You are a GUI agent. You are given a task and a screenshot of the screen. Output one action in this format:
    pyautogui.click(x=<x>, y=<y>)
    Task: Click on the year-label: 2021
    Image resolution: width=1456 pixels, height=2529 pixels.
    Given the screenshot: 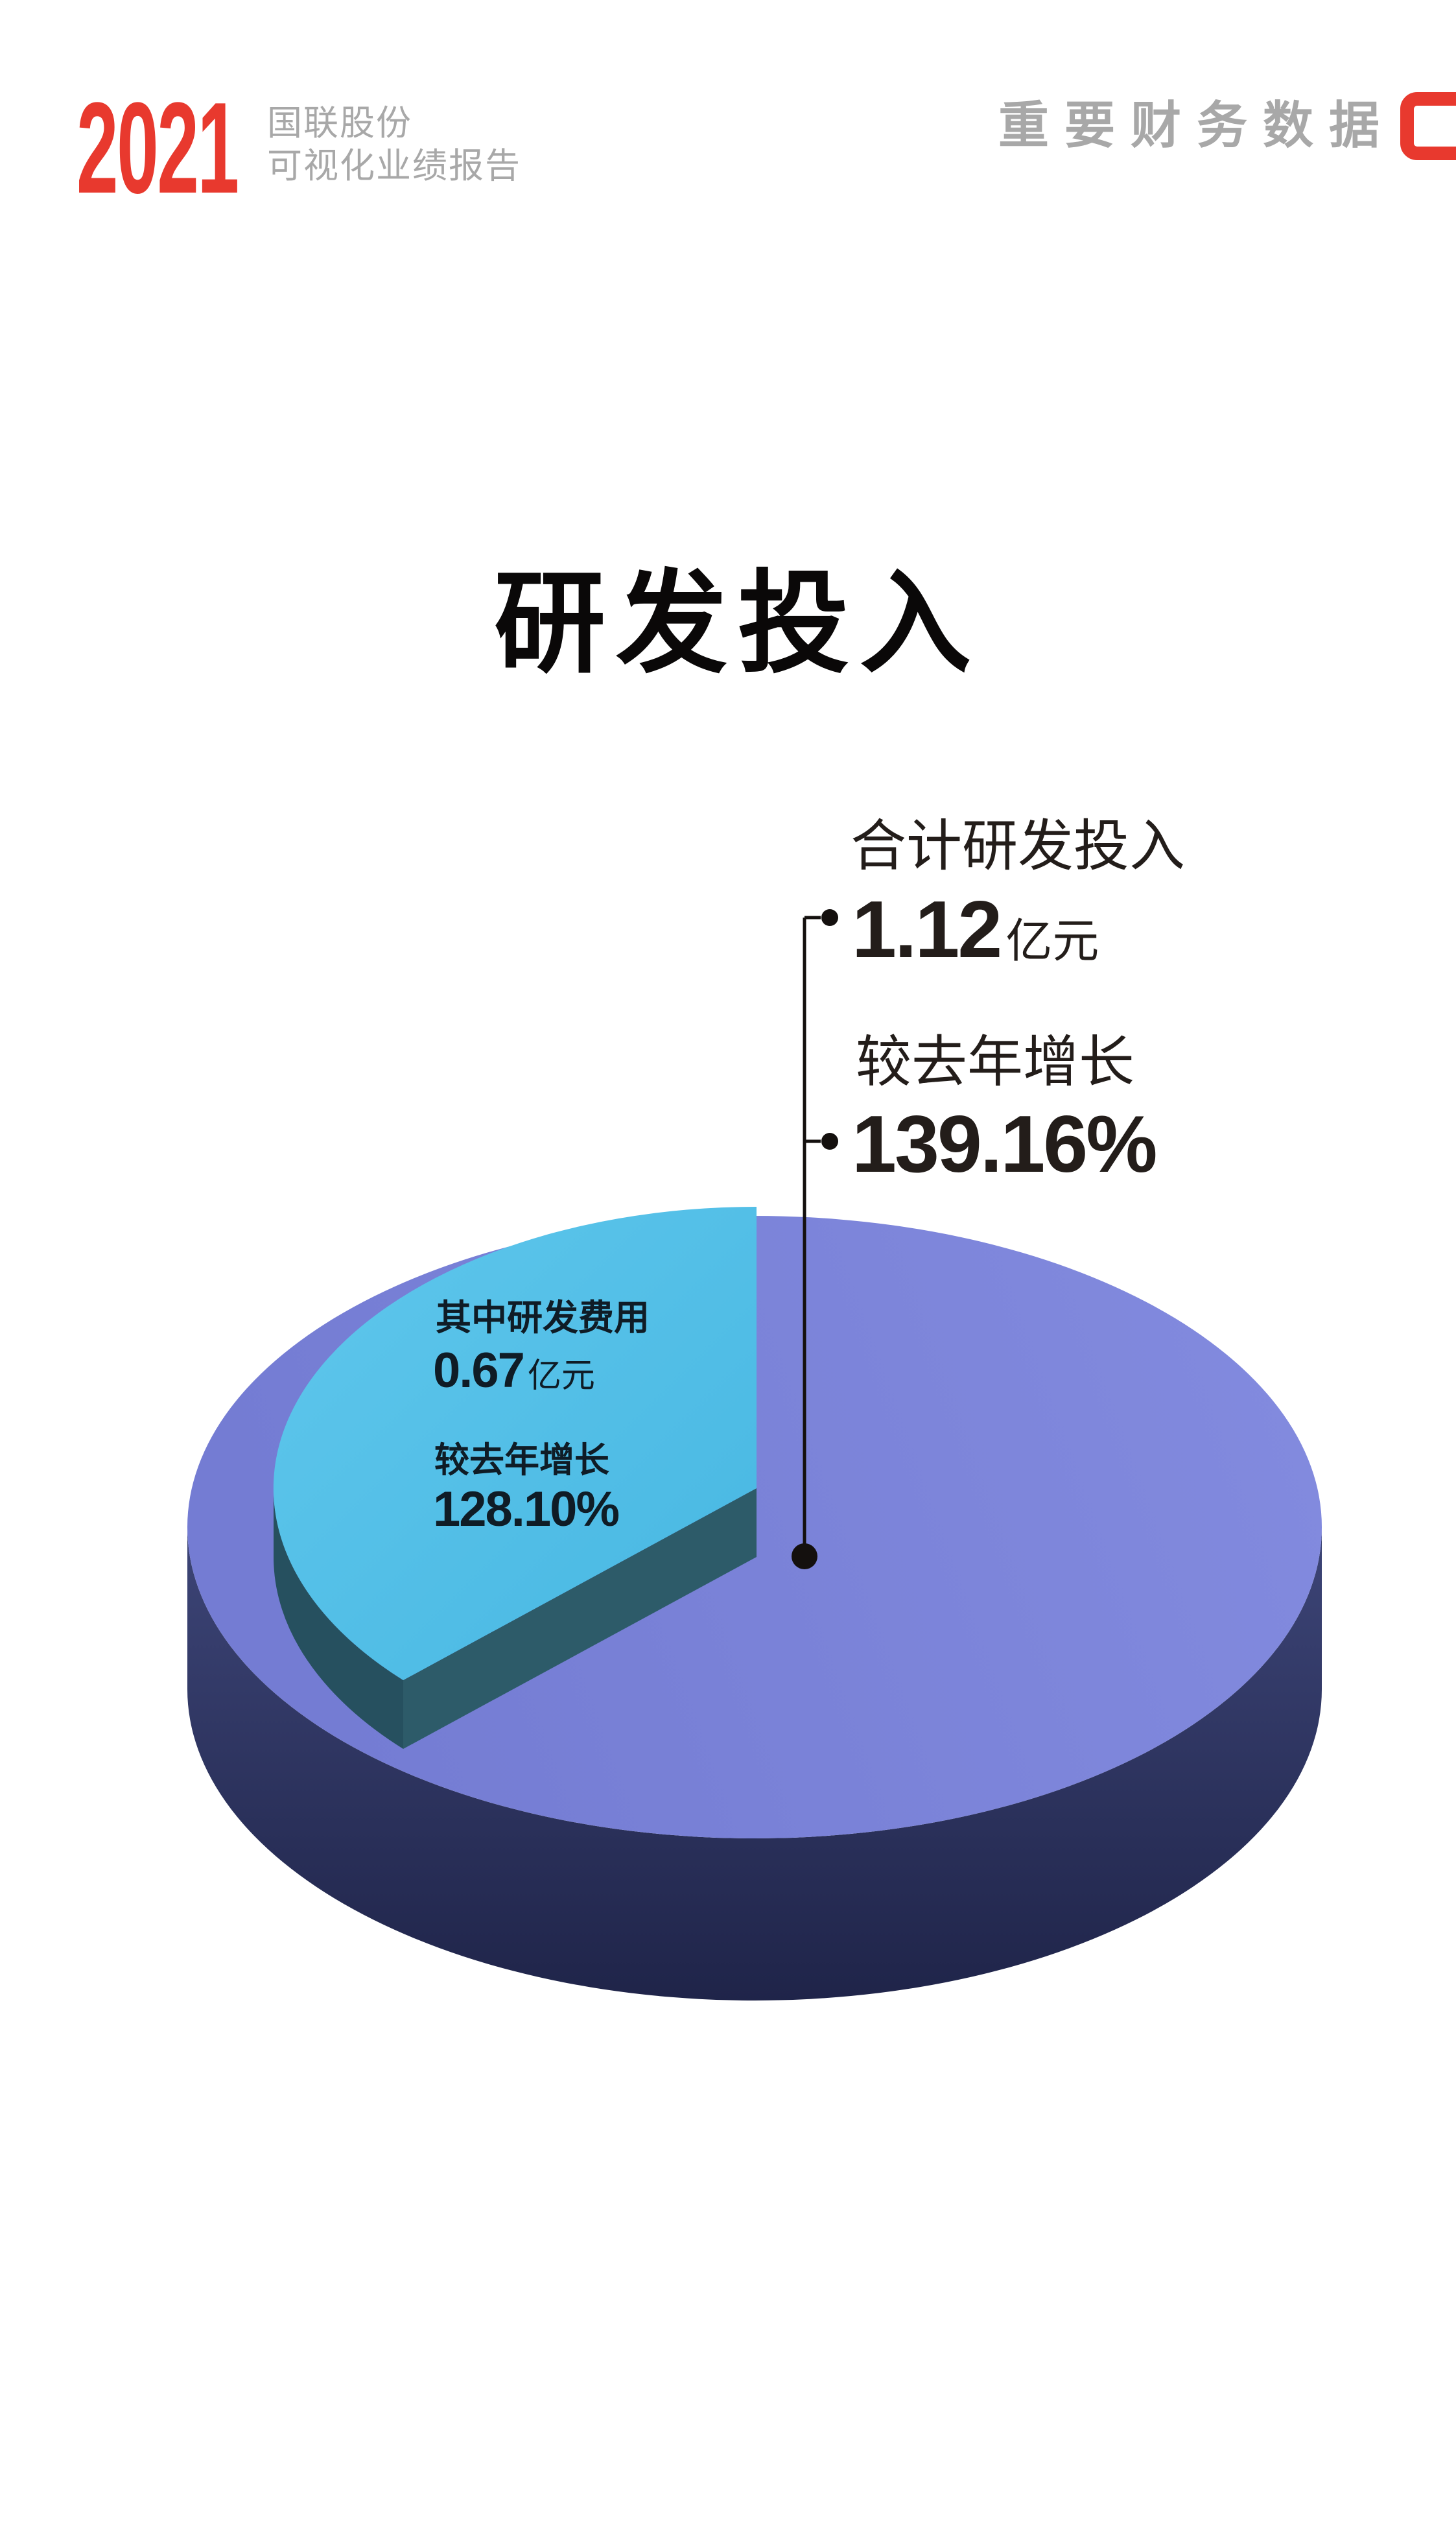 What is the action you would take?
    pyautogui.click(x=157, y=148)
    